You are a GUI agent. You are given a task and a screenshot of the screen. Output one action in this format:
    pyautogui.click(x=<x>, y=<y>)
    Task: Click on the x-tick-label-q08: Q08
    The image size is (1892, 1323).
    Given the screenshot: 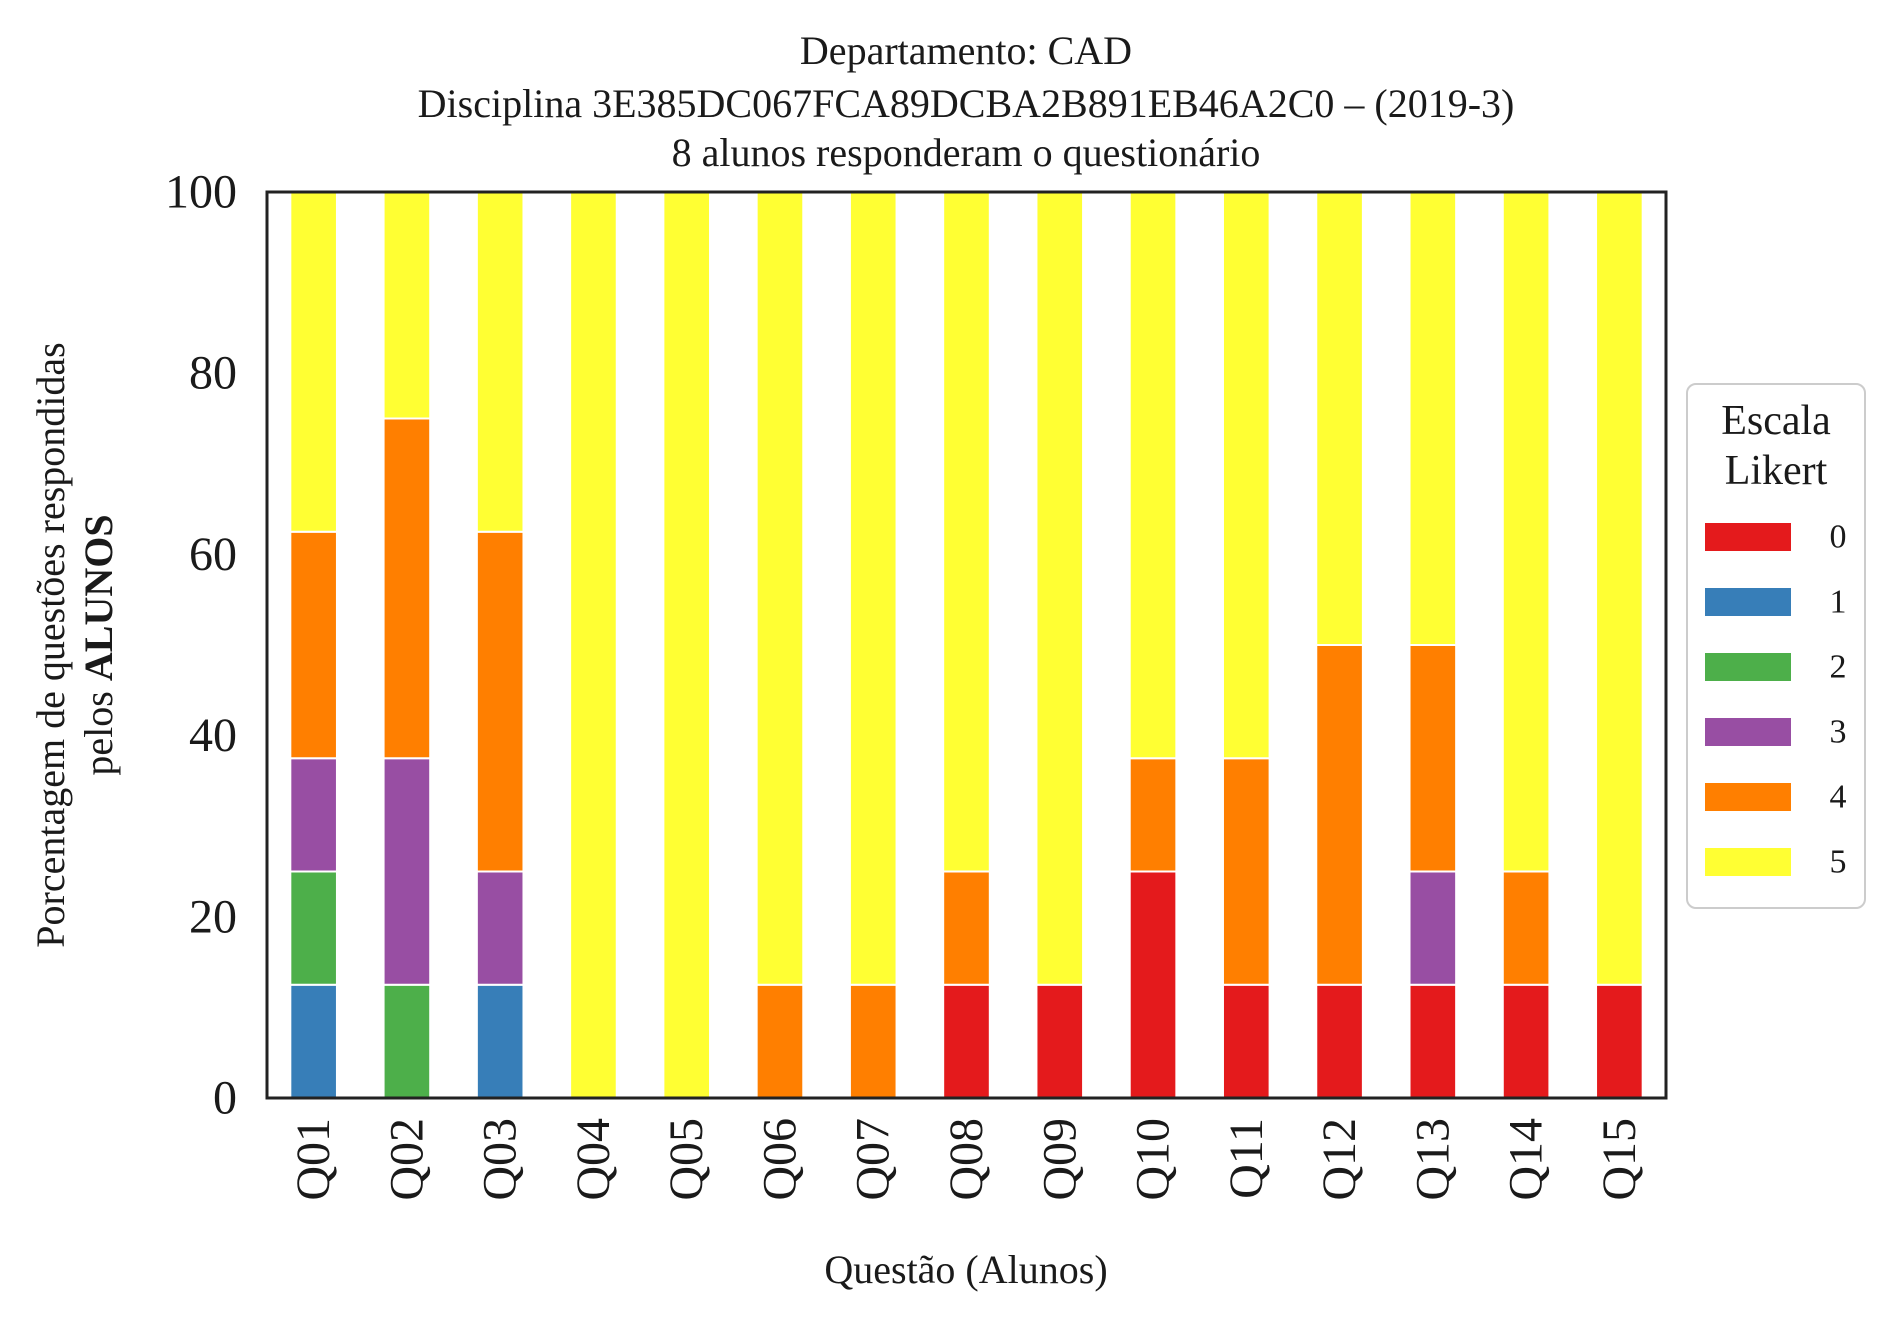 What is the action you would take?
    pyautogui.click(x=966, y=1159)
    